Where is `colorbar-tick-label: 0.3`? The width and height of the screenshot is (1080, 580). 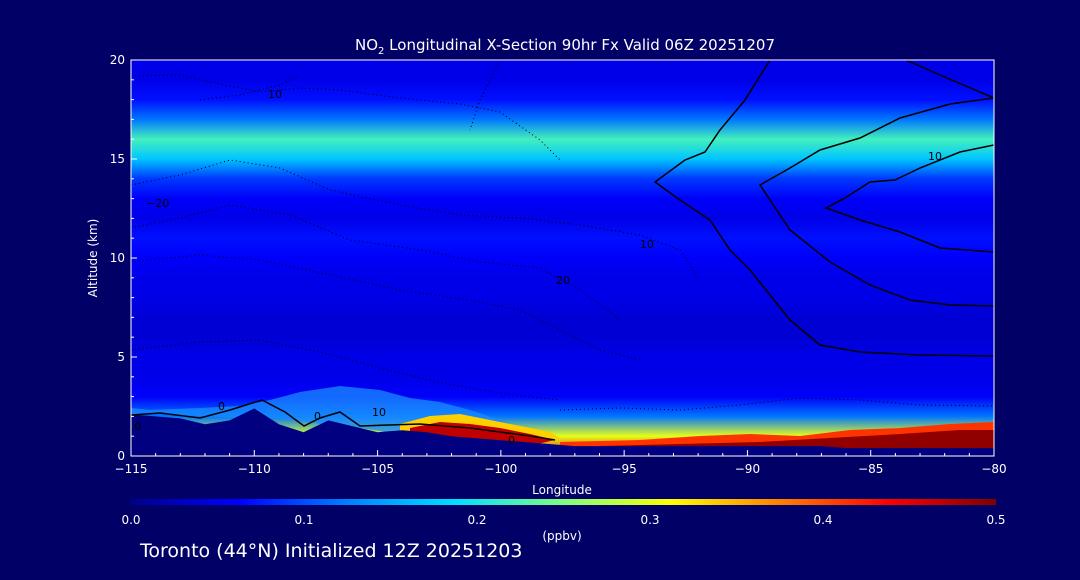
colorbar-tick-label: 0.3 is located at coordinates (649, 520).